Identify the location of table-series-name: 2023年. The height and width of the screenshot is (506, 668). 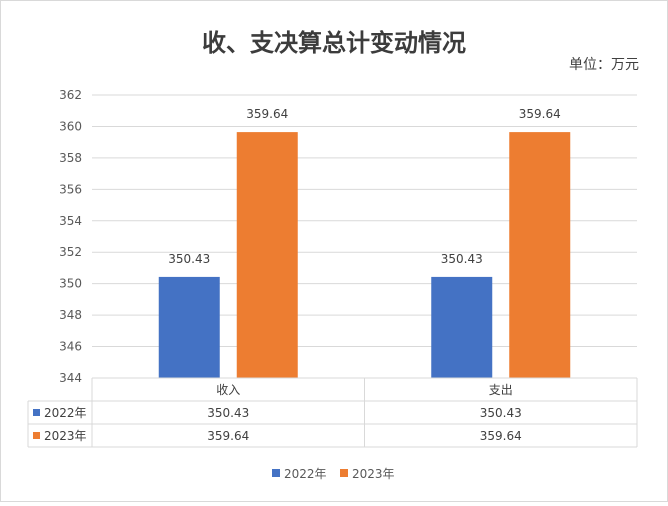
(65, 436).